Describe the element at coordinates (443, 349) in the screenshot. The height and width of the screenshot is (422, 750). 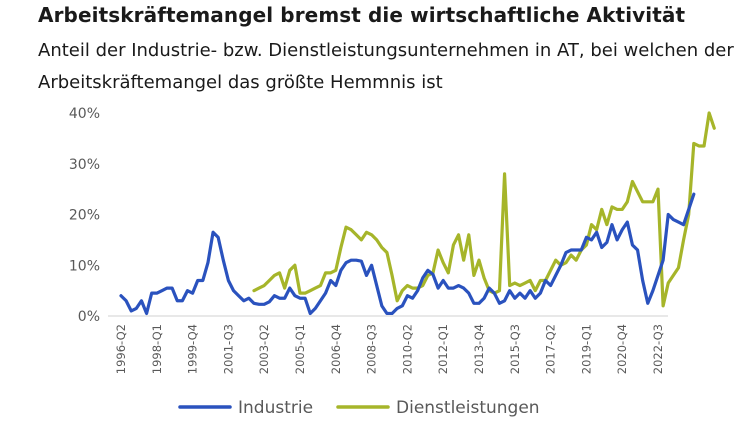
I see `x-tick-label: 2012-Q1` at that location.